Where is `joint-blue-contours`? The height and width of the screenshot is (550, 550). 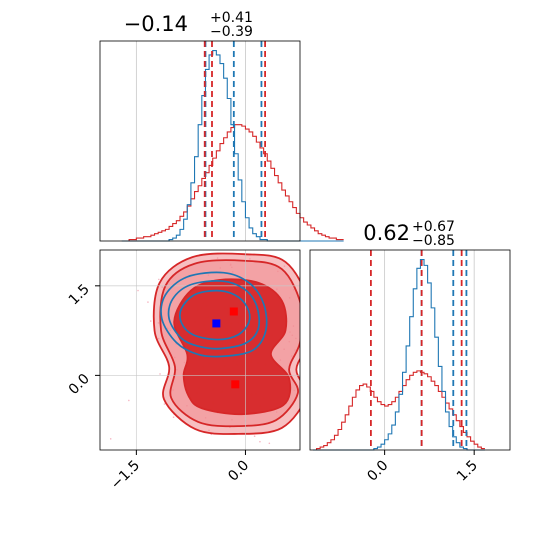
joint-blue-contours is located at coordinates (214, 314).